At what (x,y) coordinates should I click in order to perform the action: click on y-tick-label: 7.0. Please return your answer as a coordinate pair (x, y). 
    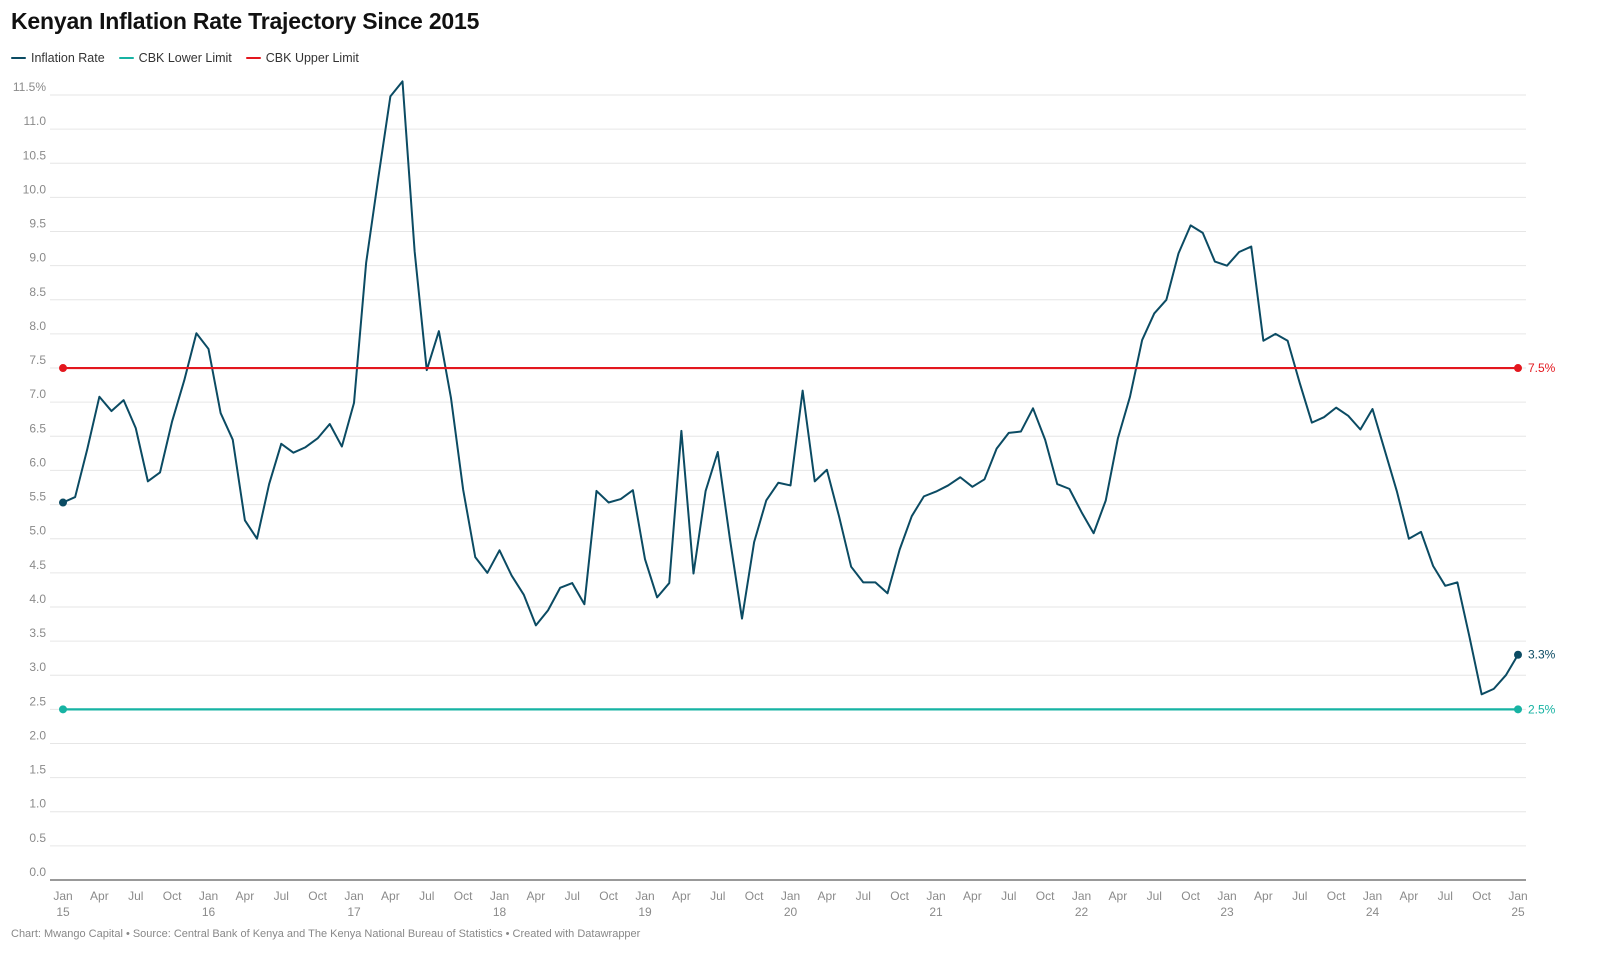
    Looking at the image, I should click on (37, 394).